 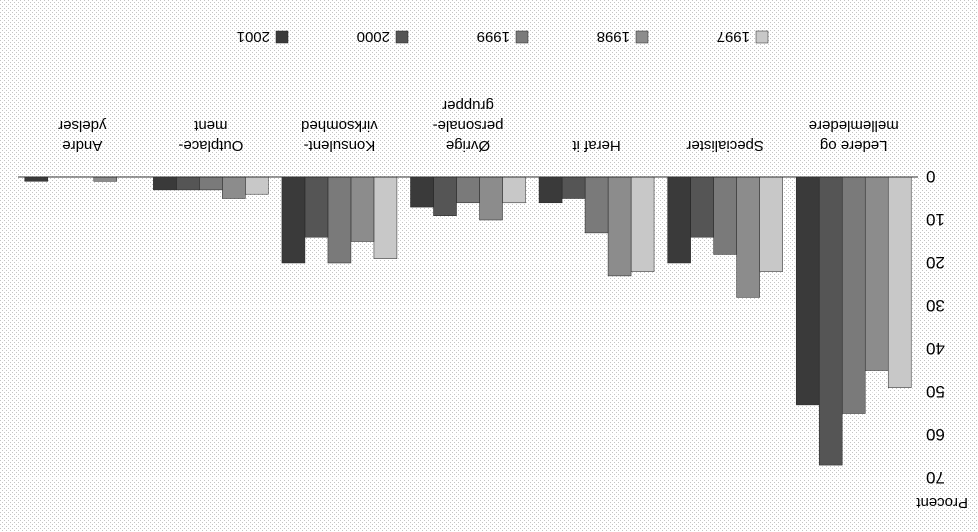 I want to click on legend-label: 2001, so click(x=253, y=36).